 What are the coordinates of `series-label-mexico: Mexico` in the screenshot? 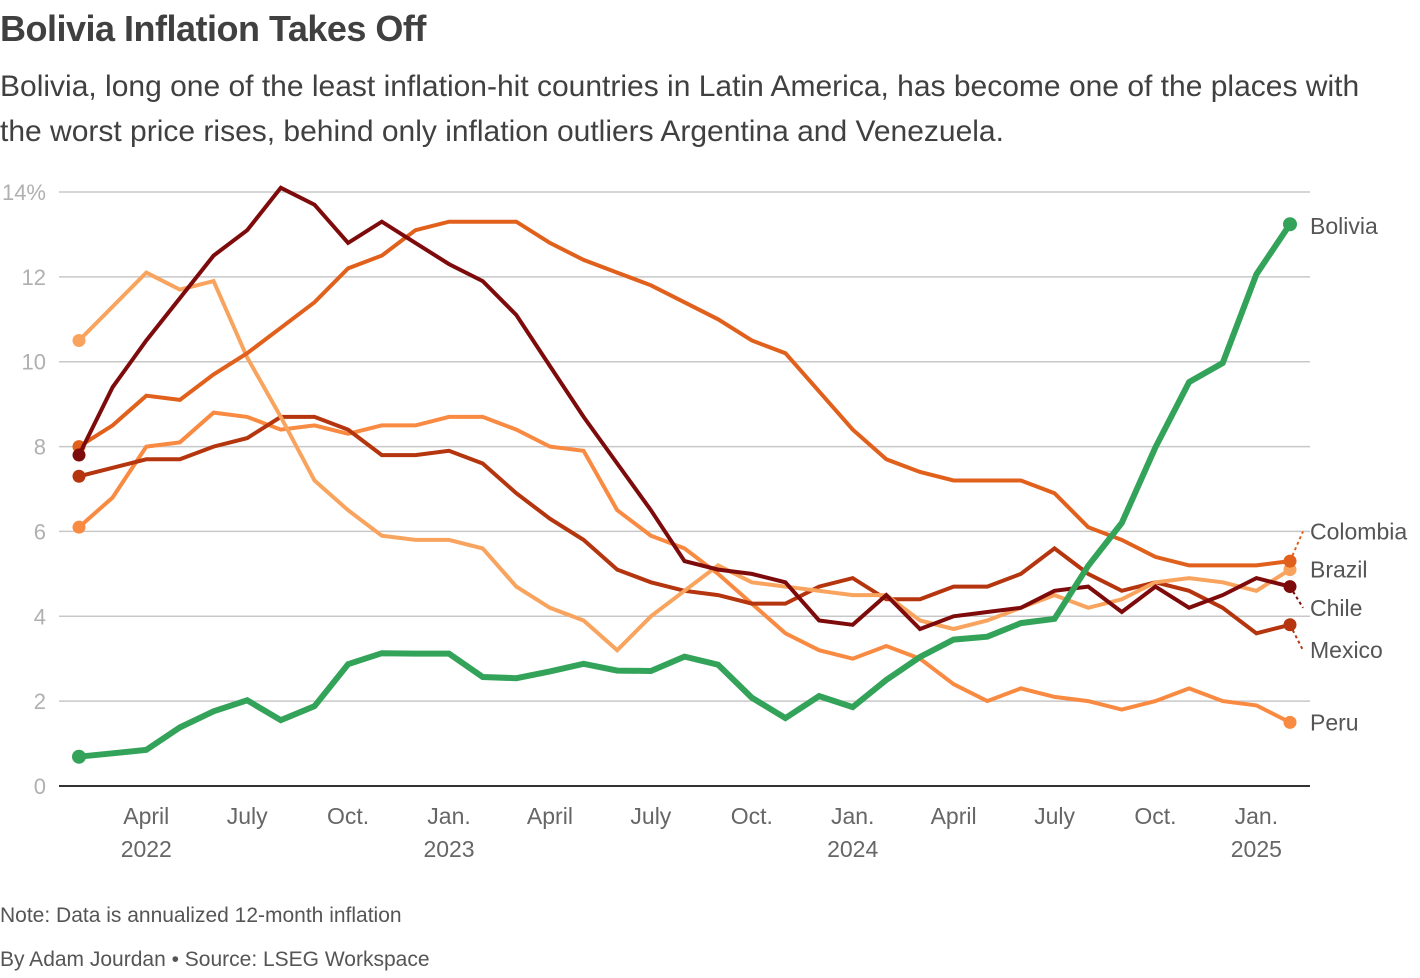 It's located at (1346, 650).